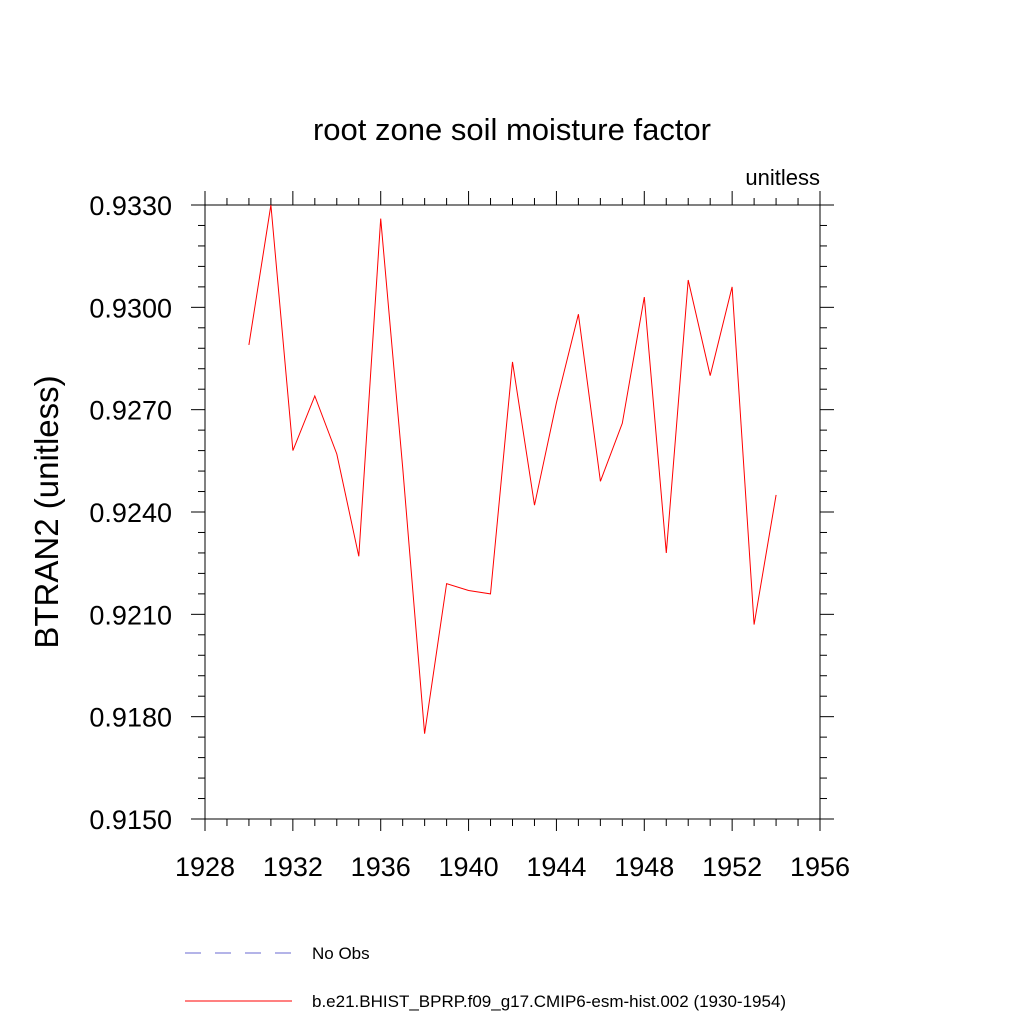  What do you see at coordinates (341, 953) in the screenshot?
I see `legend-label: No Obs` at bounding box center [341, 953].